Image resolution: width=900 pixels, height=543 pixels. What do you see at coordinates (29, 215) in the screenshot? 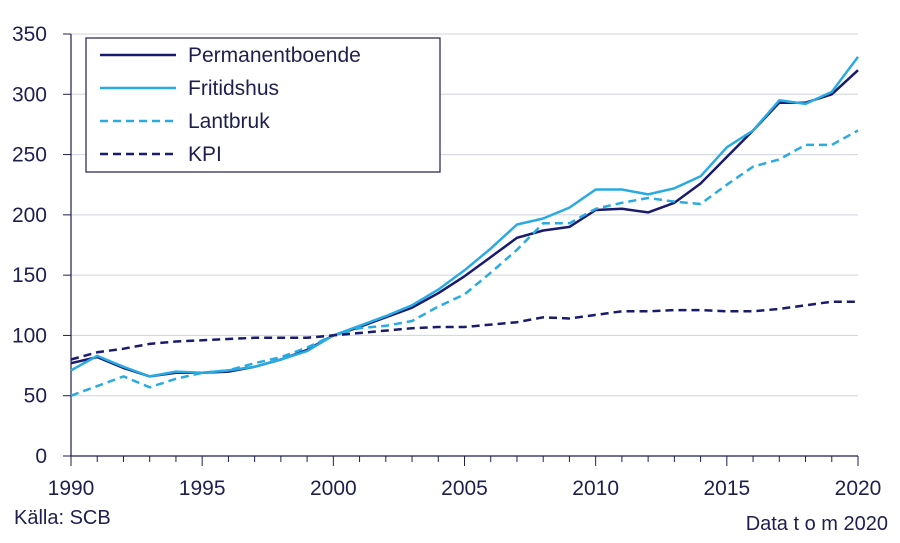
I see `y-tick-label: 200` at bounding box center [29, 215].